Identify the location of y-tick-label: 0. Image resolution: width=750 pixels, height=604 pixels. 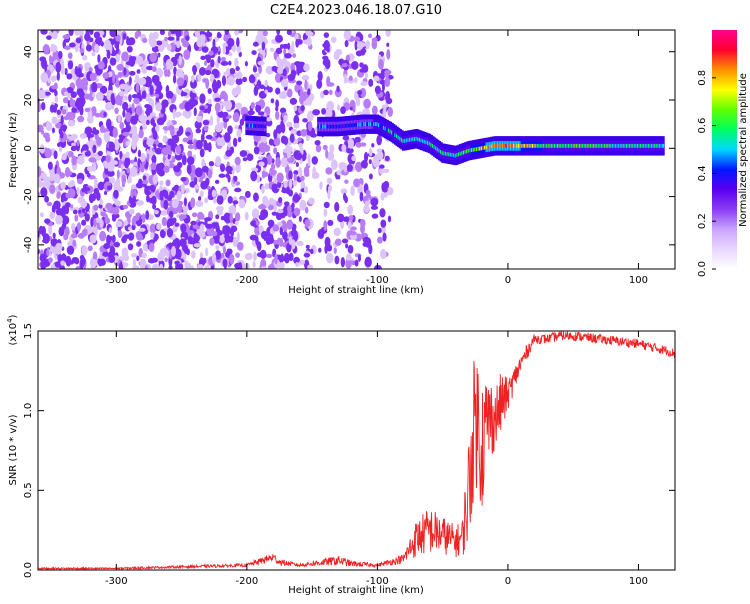
(28, 148).